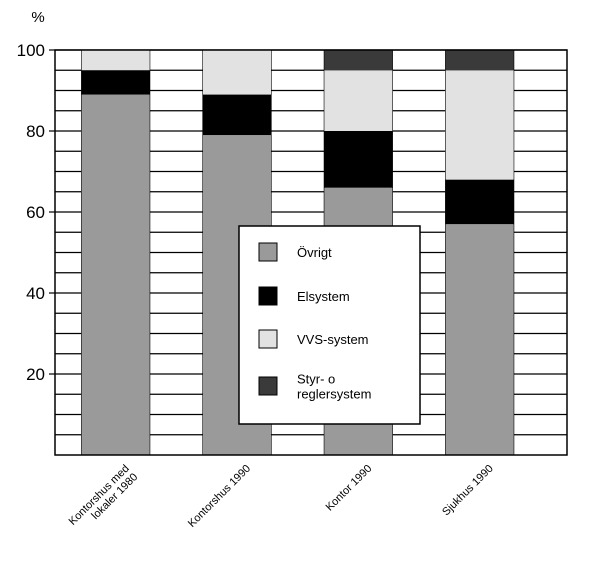  I want to click on y-tick-label: 40, so click(35, 293).